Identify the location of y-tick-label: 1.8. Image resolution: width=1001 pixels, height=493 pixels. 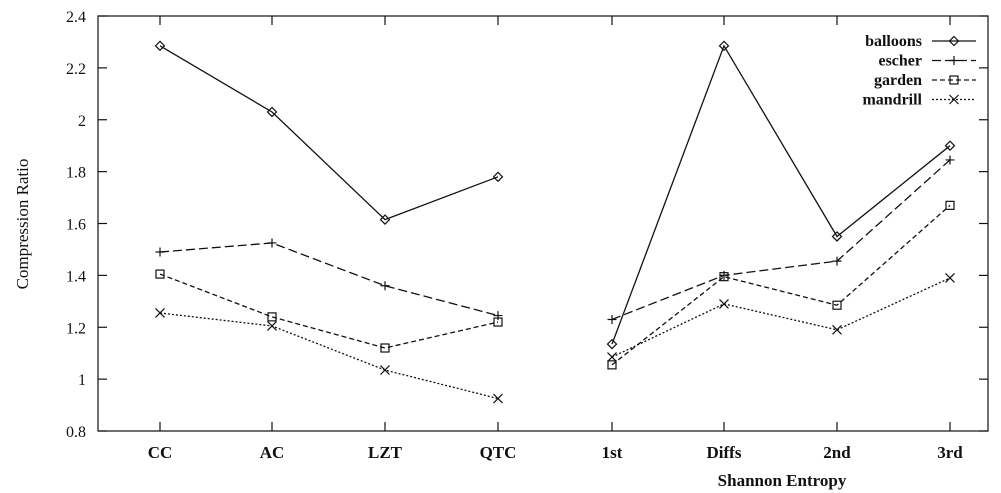
(76, 173).